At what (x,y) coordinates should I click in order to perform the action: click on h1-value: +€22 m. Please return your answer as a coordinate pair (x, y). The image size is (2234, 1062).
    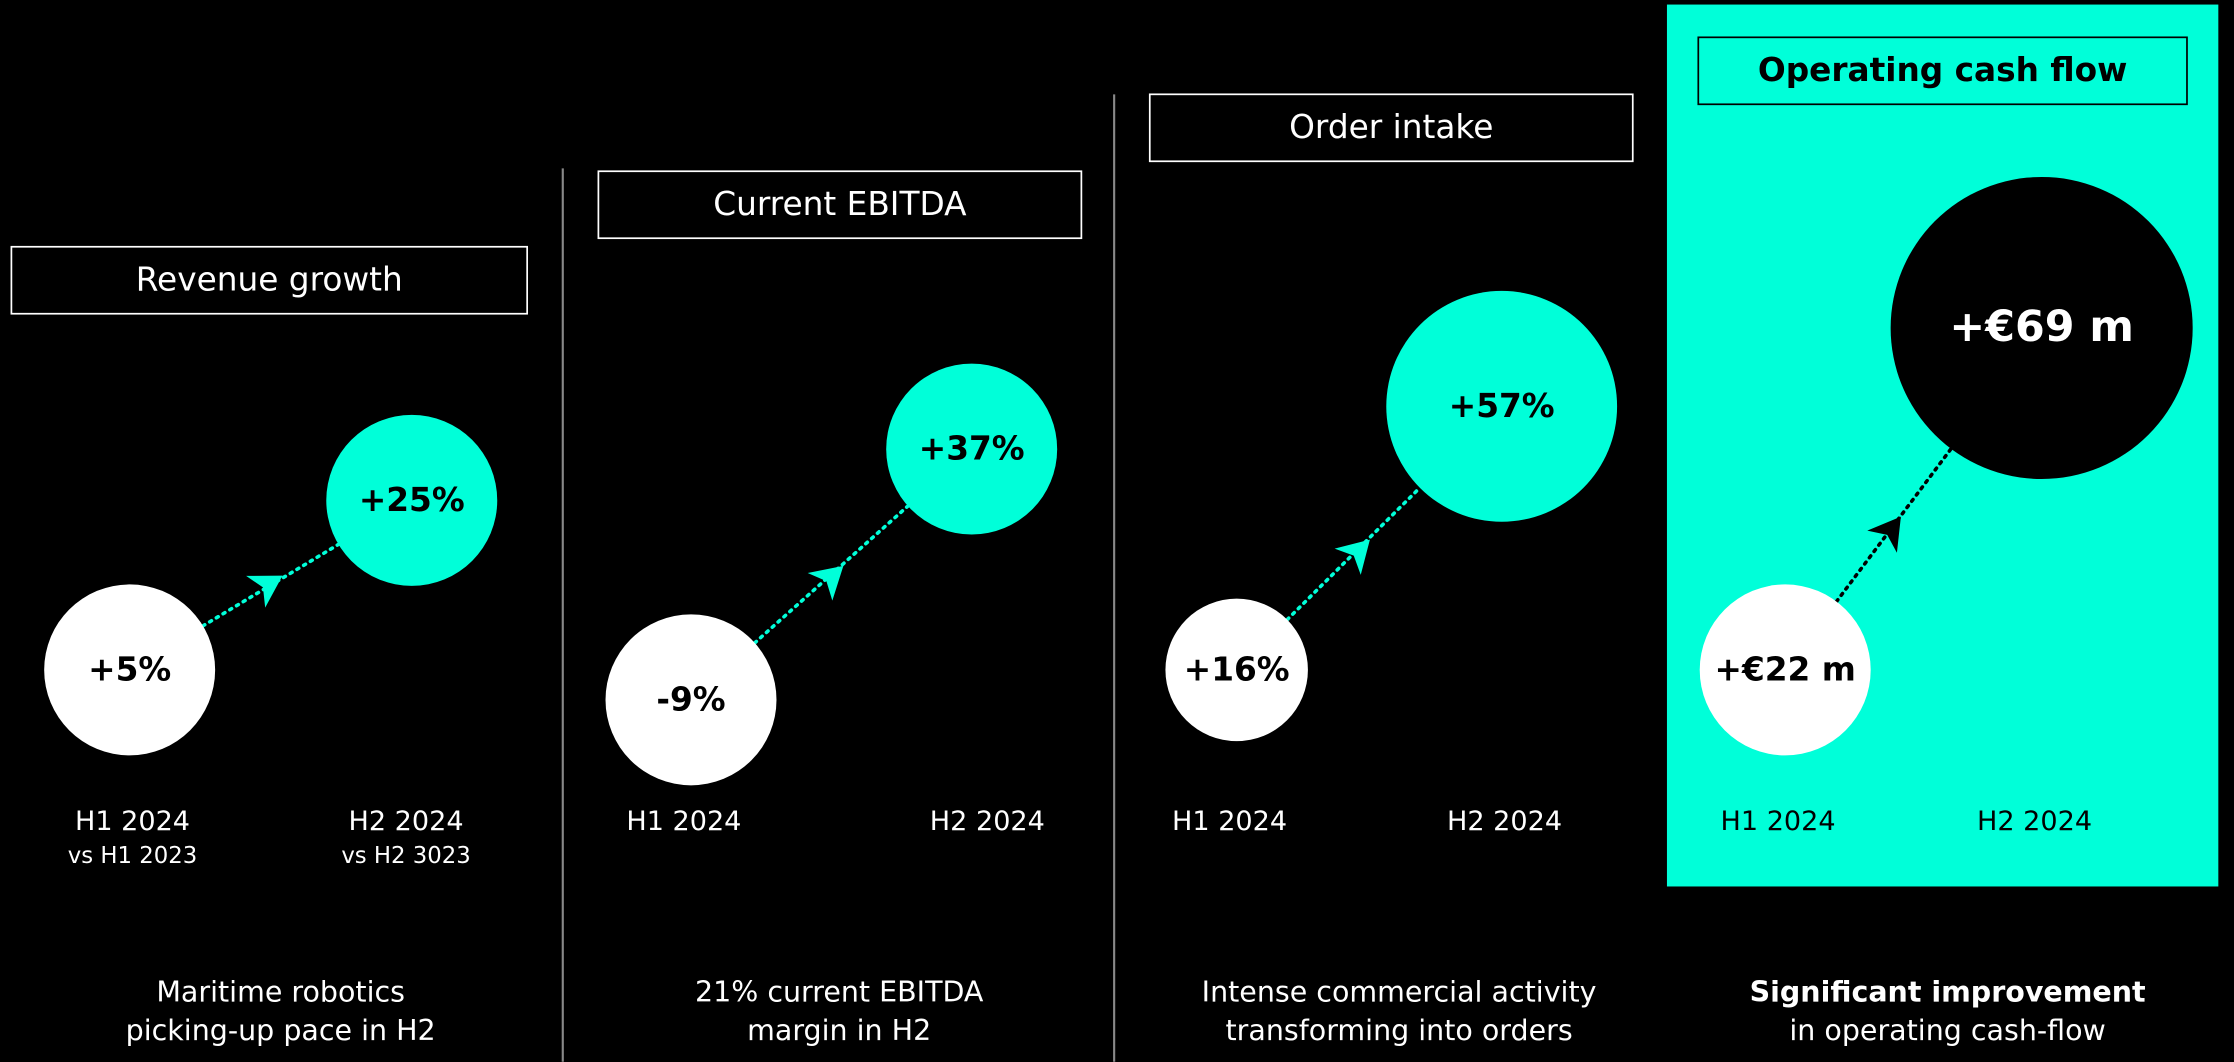
    Looking at the image, I should click on (1785, 669).